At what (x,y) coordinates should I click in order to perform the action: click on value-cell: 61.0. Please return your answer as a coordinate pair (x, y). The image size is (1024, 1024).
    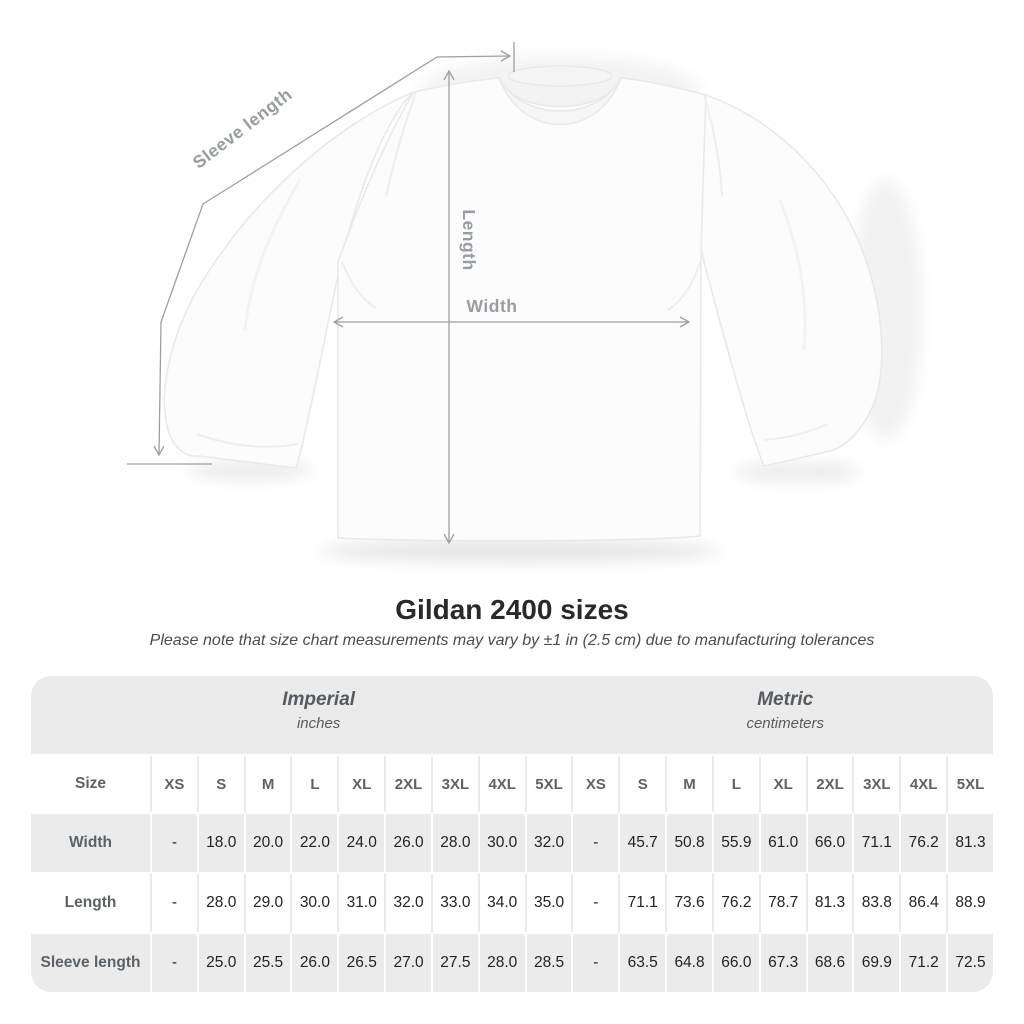
    Looking at the image, I should click on (784, 843).